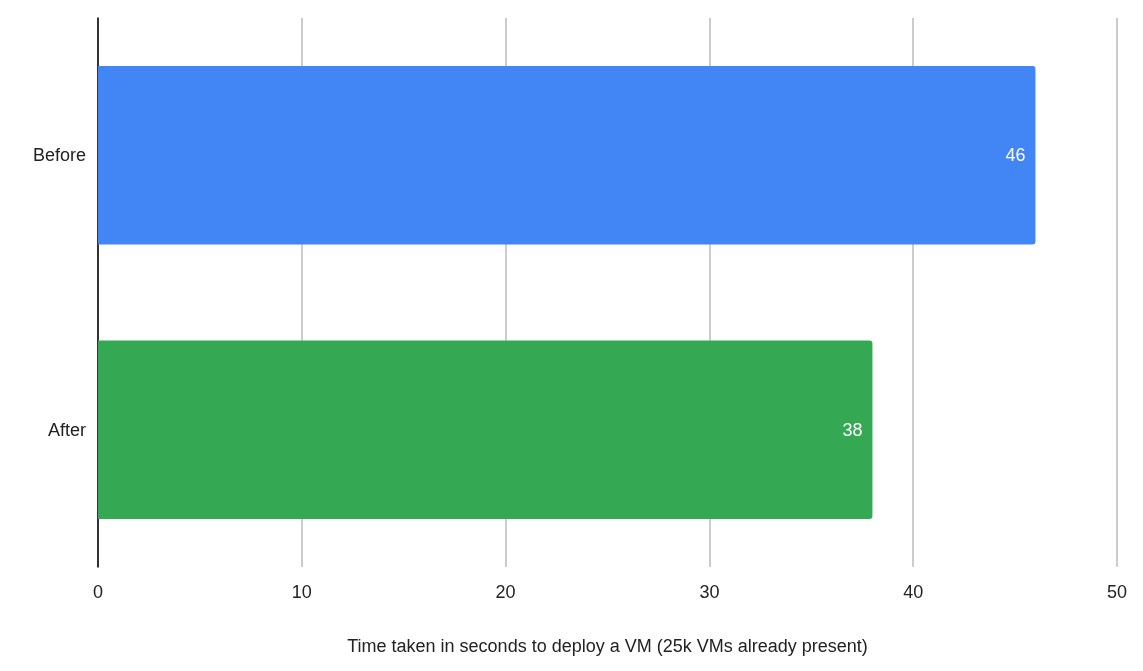 The width and height of the screenshot is (1143, 671). I want to click on x-tick-label: 20, so click(505, 592).